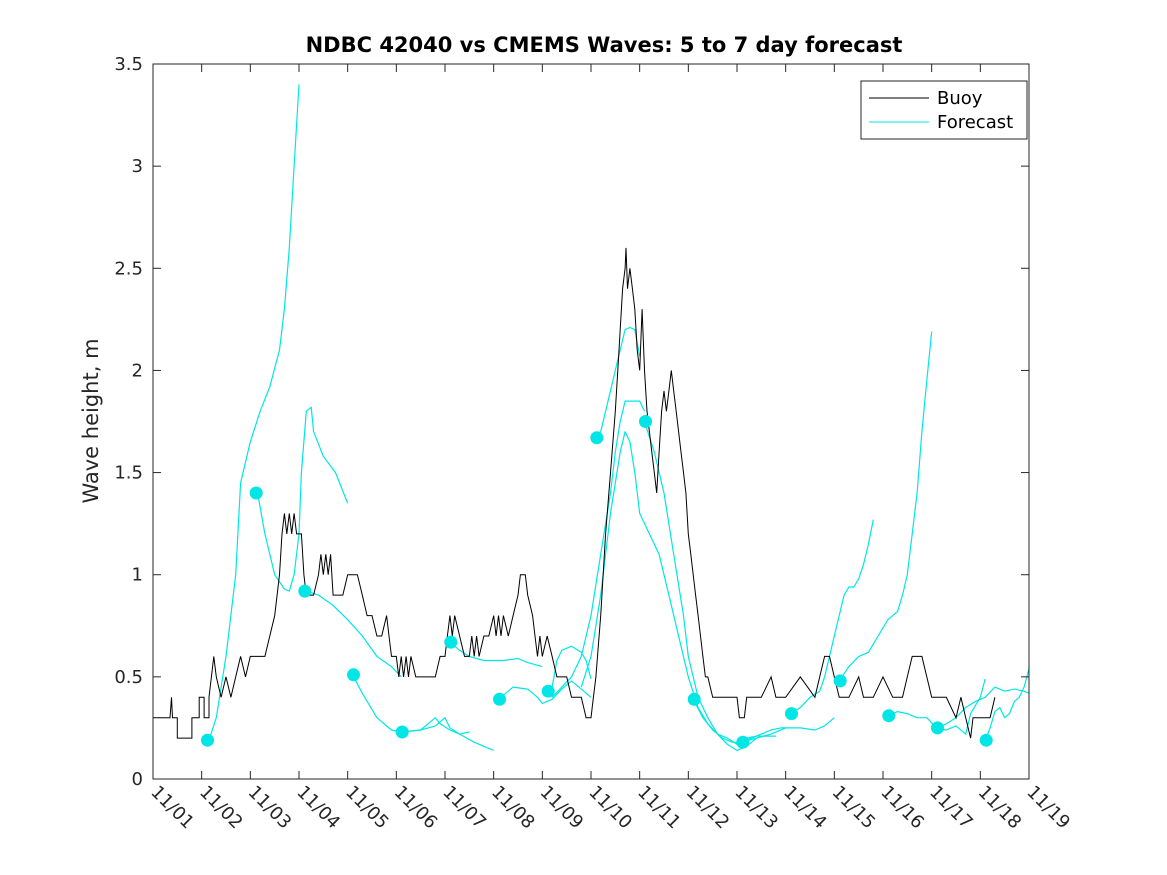  What do you see at coordinates (137, 575) in the screenshot?
I see `y-tick-label-2: 1` at bounding box center [137, 575].